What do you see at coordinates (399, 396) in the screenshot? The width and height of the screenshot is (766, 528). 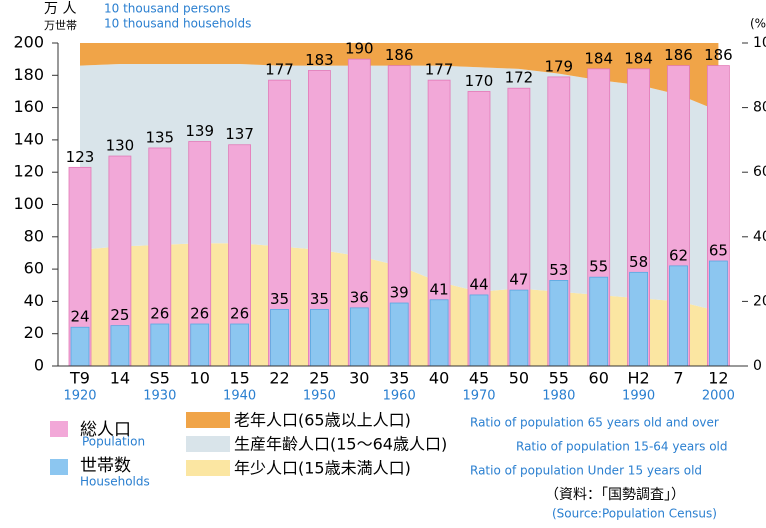 I see `year-label: 1960` at bounding box center [399, 396].